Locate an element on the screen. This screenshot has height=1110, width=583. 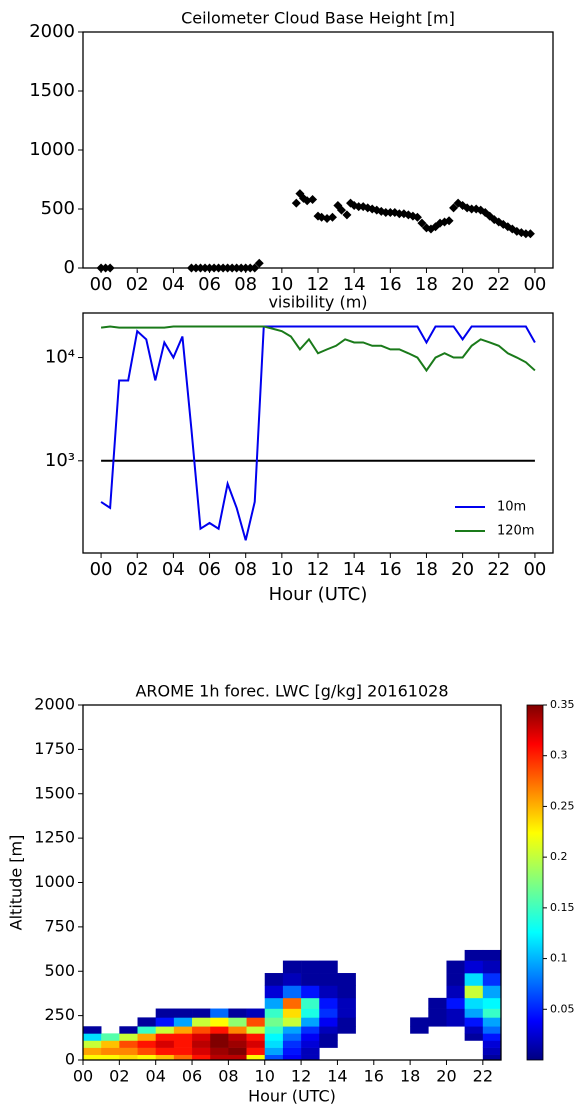
colorbar-tick-label: 0.2 is located at coordinates (559, 856).